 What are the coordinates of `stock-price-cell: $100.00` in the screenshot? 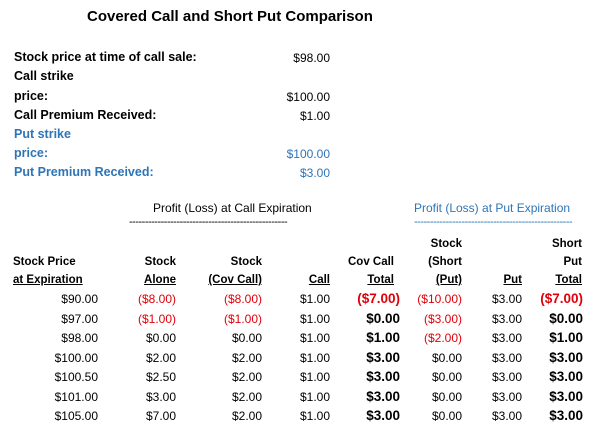 It's located at (76, 357).